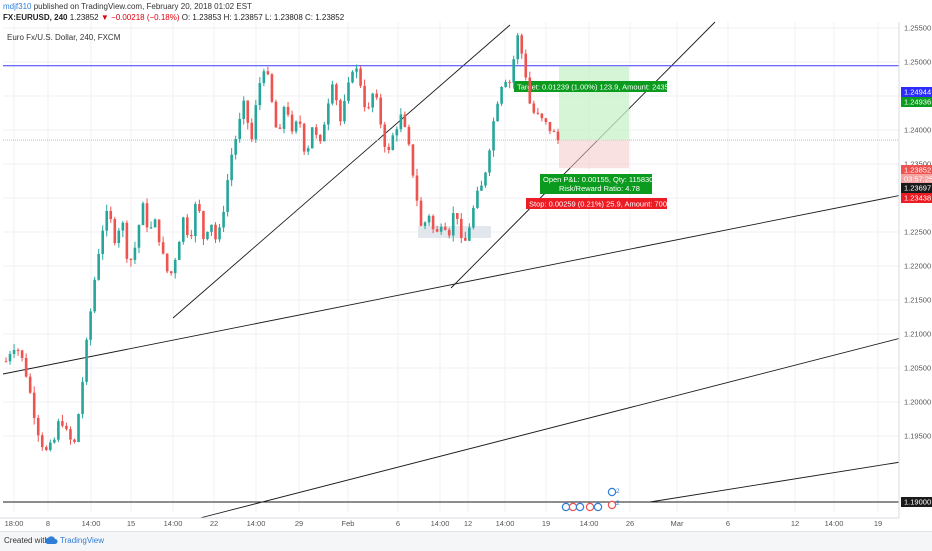 The image size is (932, 551). Describe the element at coordinates (596, 203) in the screenshot. I see `stop-label-bg` at that location.